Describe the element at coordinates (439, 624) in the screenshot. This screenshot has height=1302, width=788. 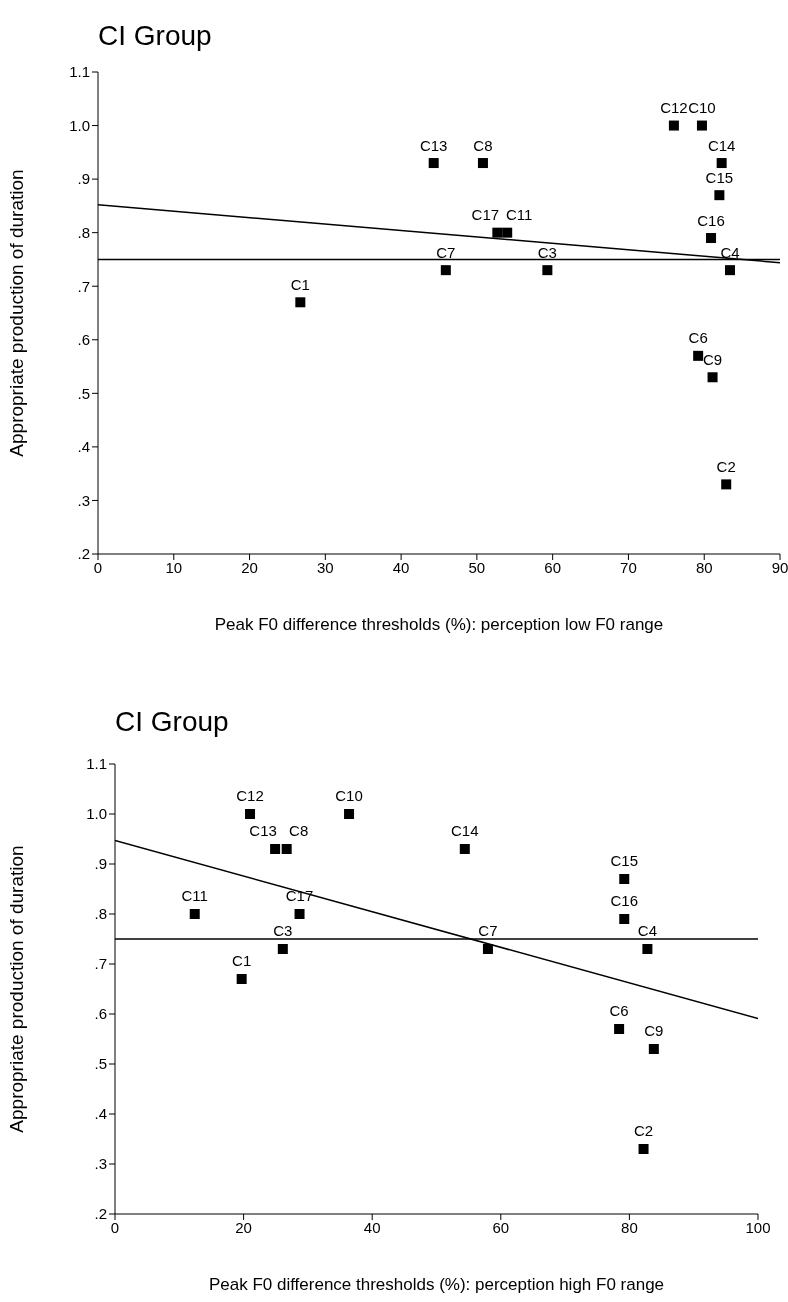
I see `x-axis-title: Peak F0 difference thresholds (%): perception low F0 range` at that location.